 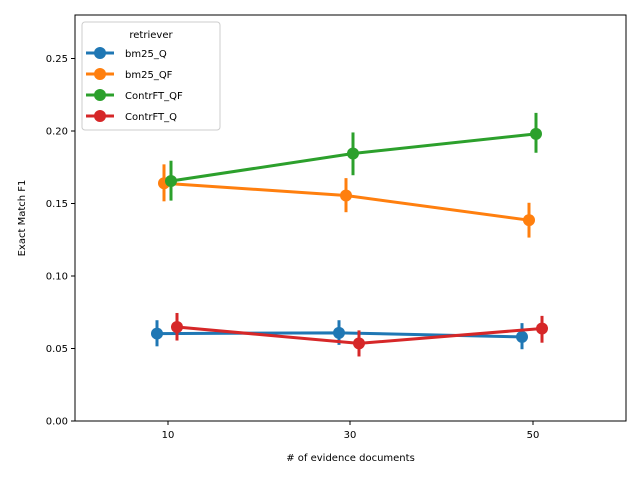 I want to click on legend-entry: bm25_Q, so click(x=126, y=53).